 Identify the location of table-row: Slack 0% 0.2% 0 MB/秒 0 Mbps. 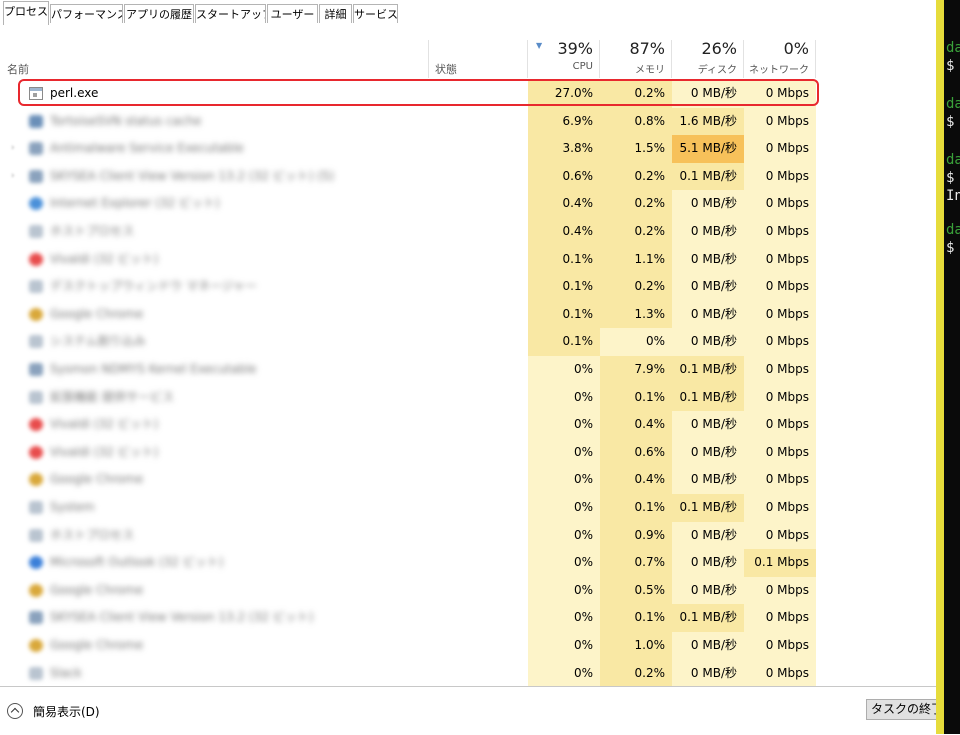
(468, 673).